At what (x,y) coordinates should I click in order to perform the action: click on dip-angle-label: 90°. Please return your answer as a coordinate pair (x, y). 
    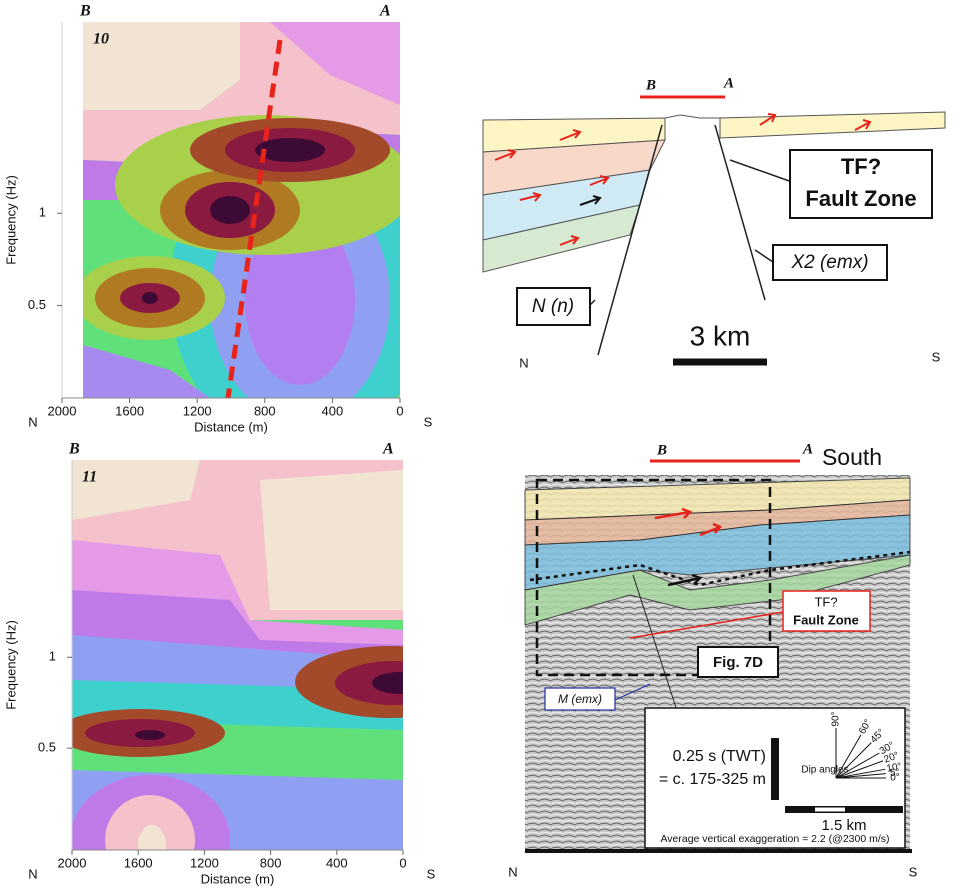
    Looking at the image, I should click on (836, 718).